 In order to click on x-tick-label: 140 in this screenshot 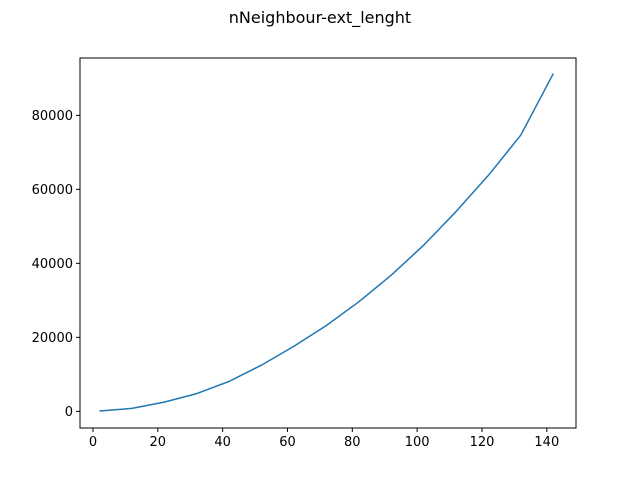, I will do `click(546, 442)`.